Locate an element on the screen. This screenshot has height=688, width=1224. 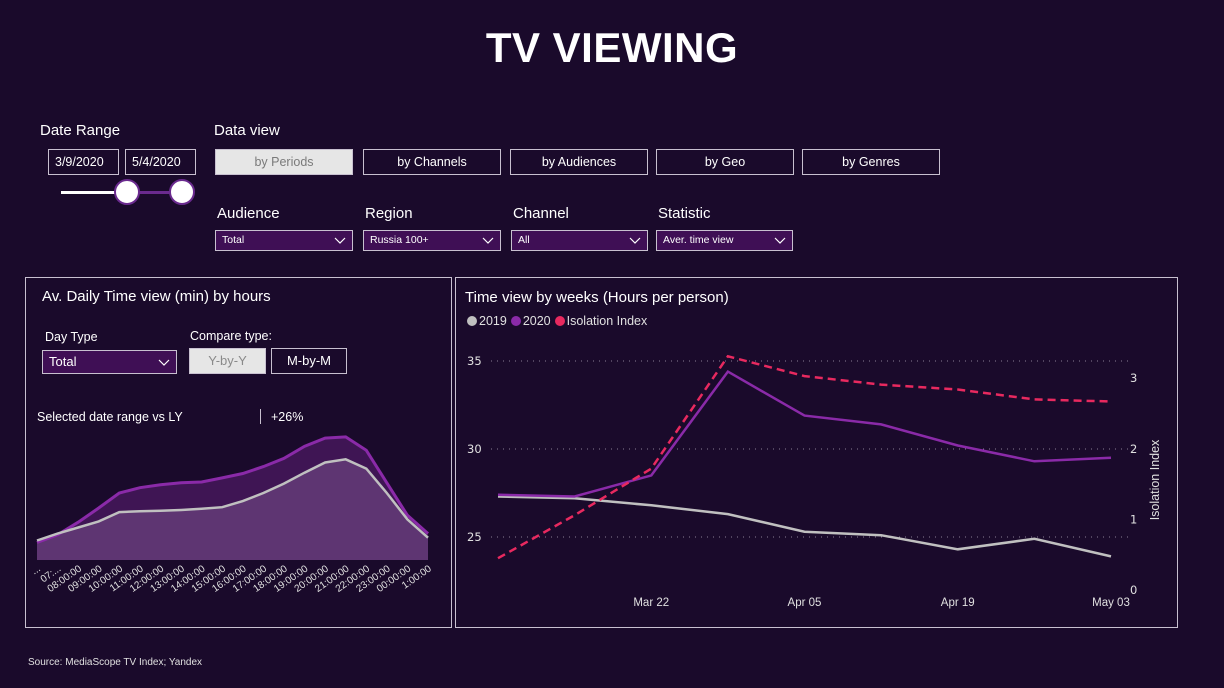
date-slider-track is located at coordinates (94, 192).